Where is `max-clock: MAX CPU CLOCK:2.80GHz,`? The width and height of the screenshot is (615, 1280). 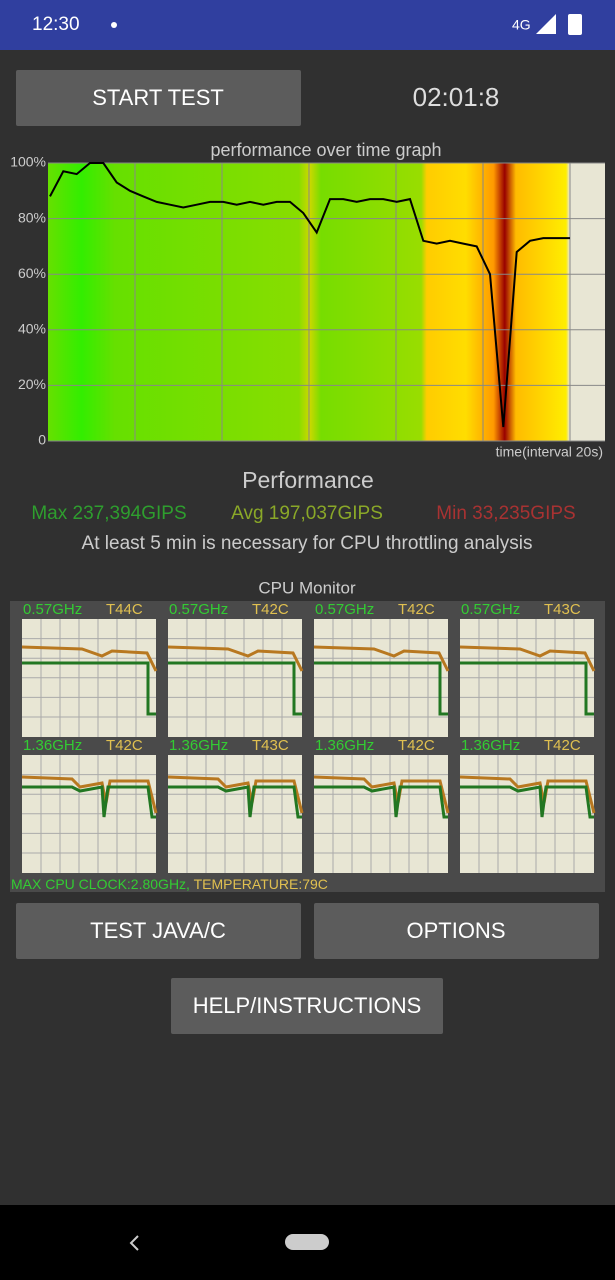
max-clock: MAX CPU CLOCK:2.80GHz, is located at coordinates (100, 884).